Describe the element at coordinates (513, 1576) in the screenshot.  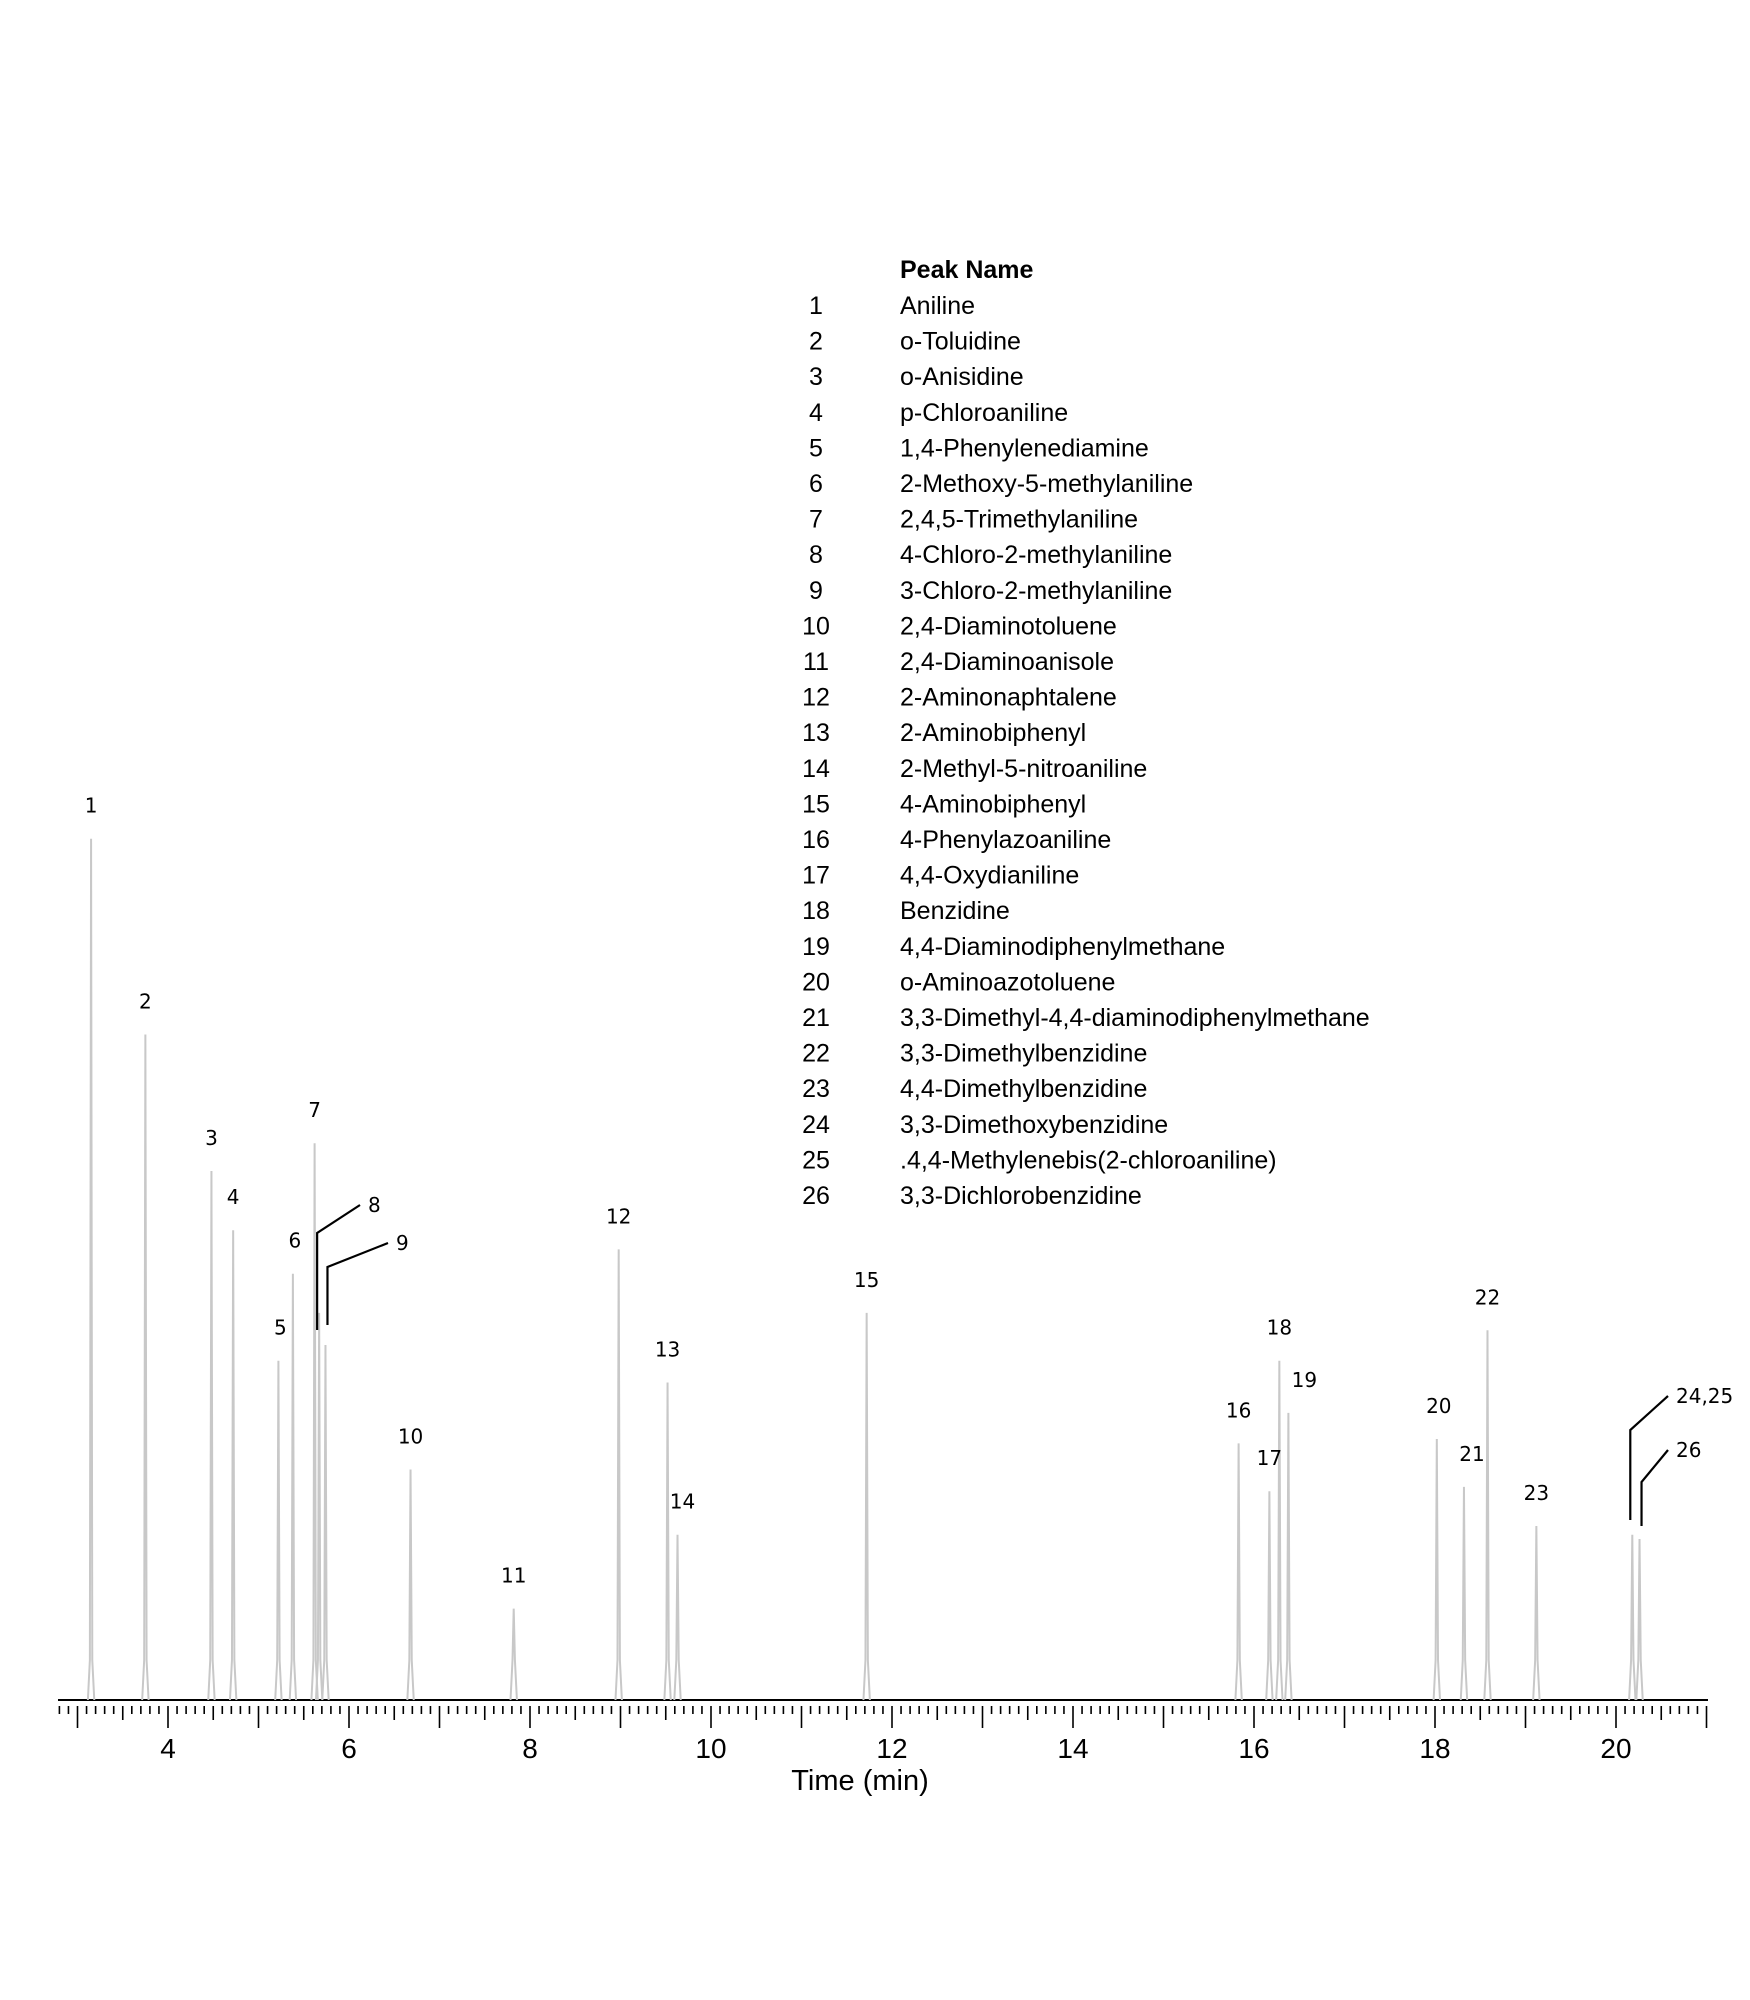
I see `peak-label: 11` at that location.